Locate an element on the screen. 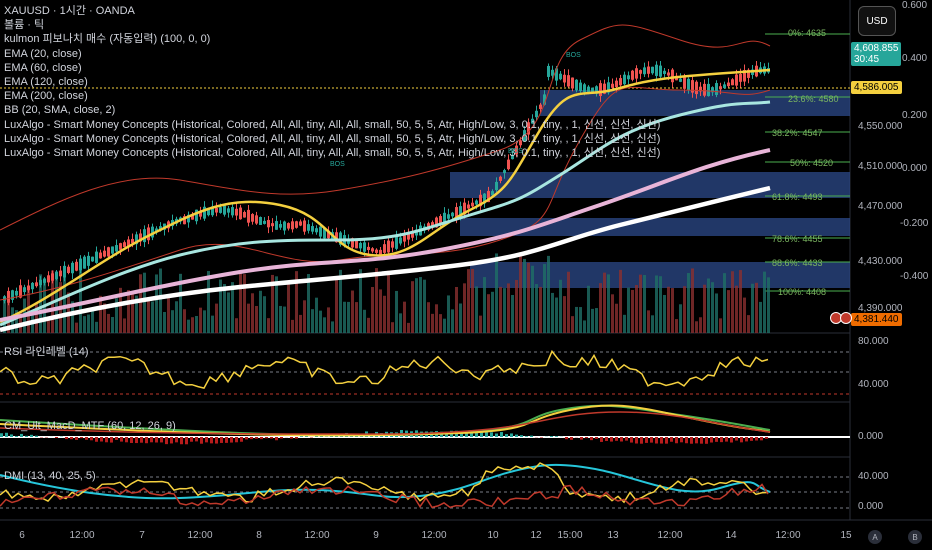 This screenshot has width=932, height=550. symbol-title: XAUUSD · 1시간 · OANDA is located at coordinates (69, 11).